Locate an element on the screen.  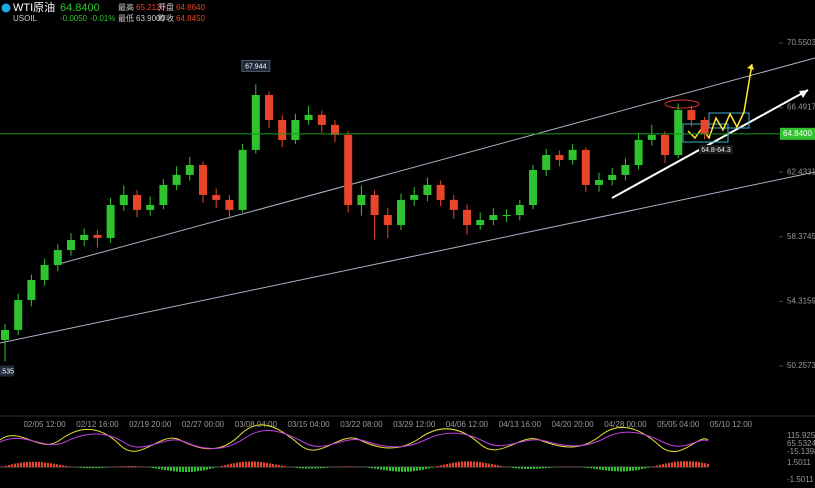
x-tick-label: 05/05 04:00 is located at coordinates (678, 424).